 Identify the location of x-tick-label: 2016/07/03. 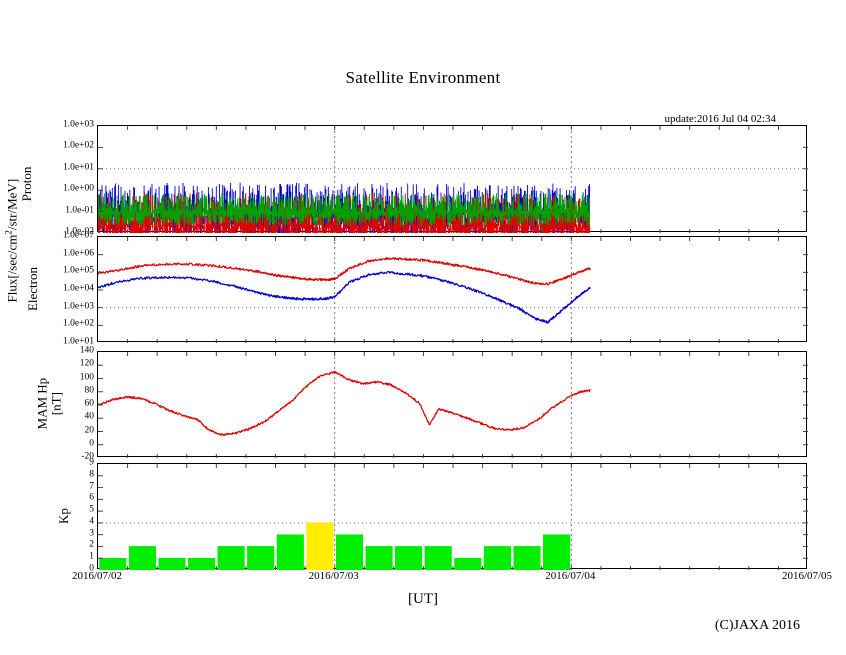
(333, 576).